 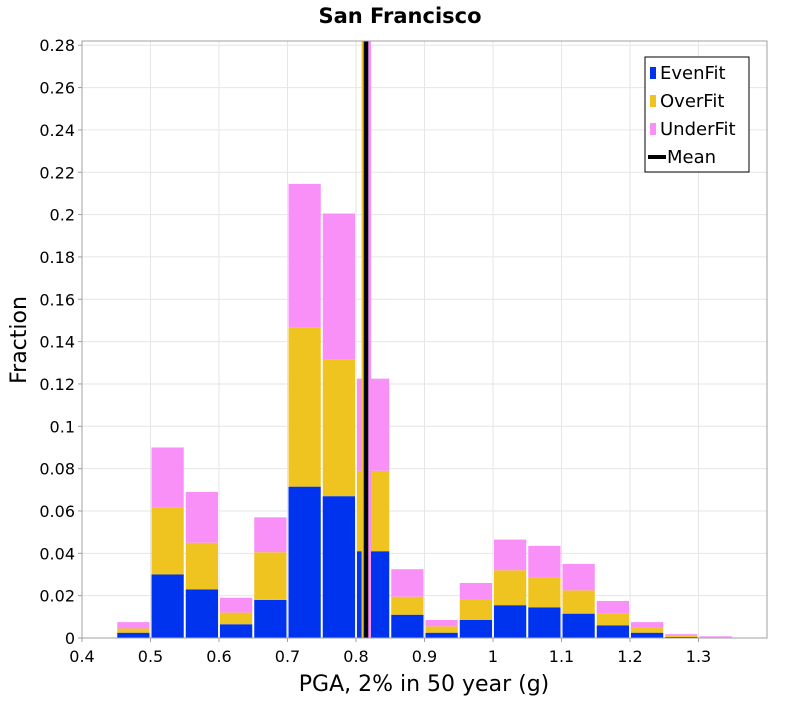 What do you see at coordinates (692, 101) in the screenshot?
I see `legend-label-overfit: OverFit` at bounding box center [692, 101].